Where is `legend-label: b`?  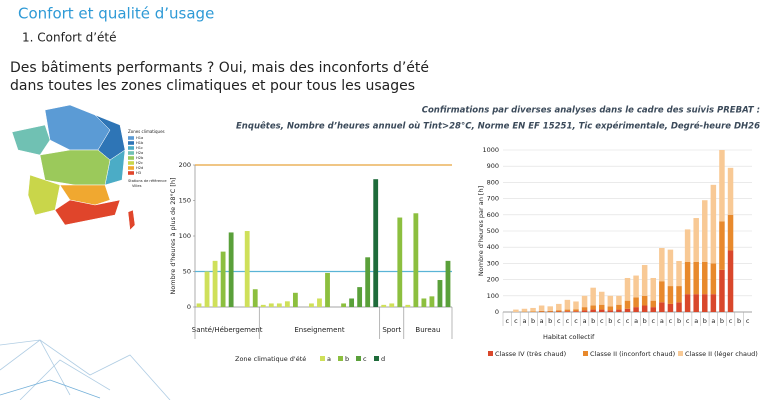 legend-label: b is located at coordinates (347, 359).